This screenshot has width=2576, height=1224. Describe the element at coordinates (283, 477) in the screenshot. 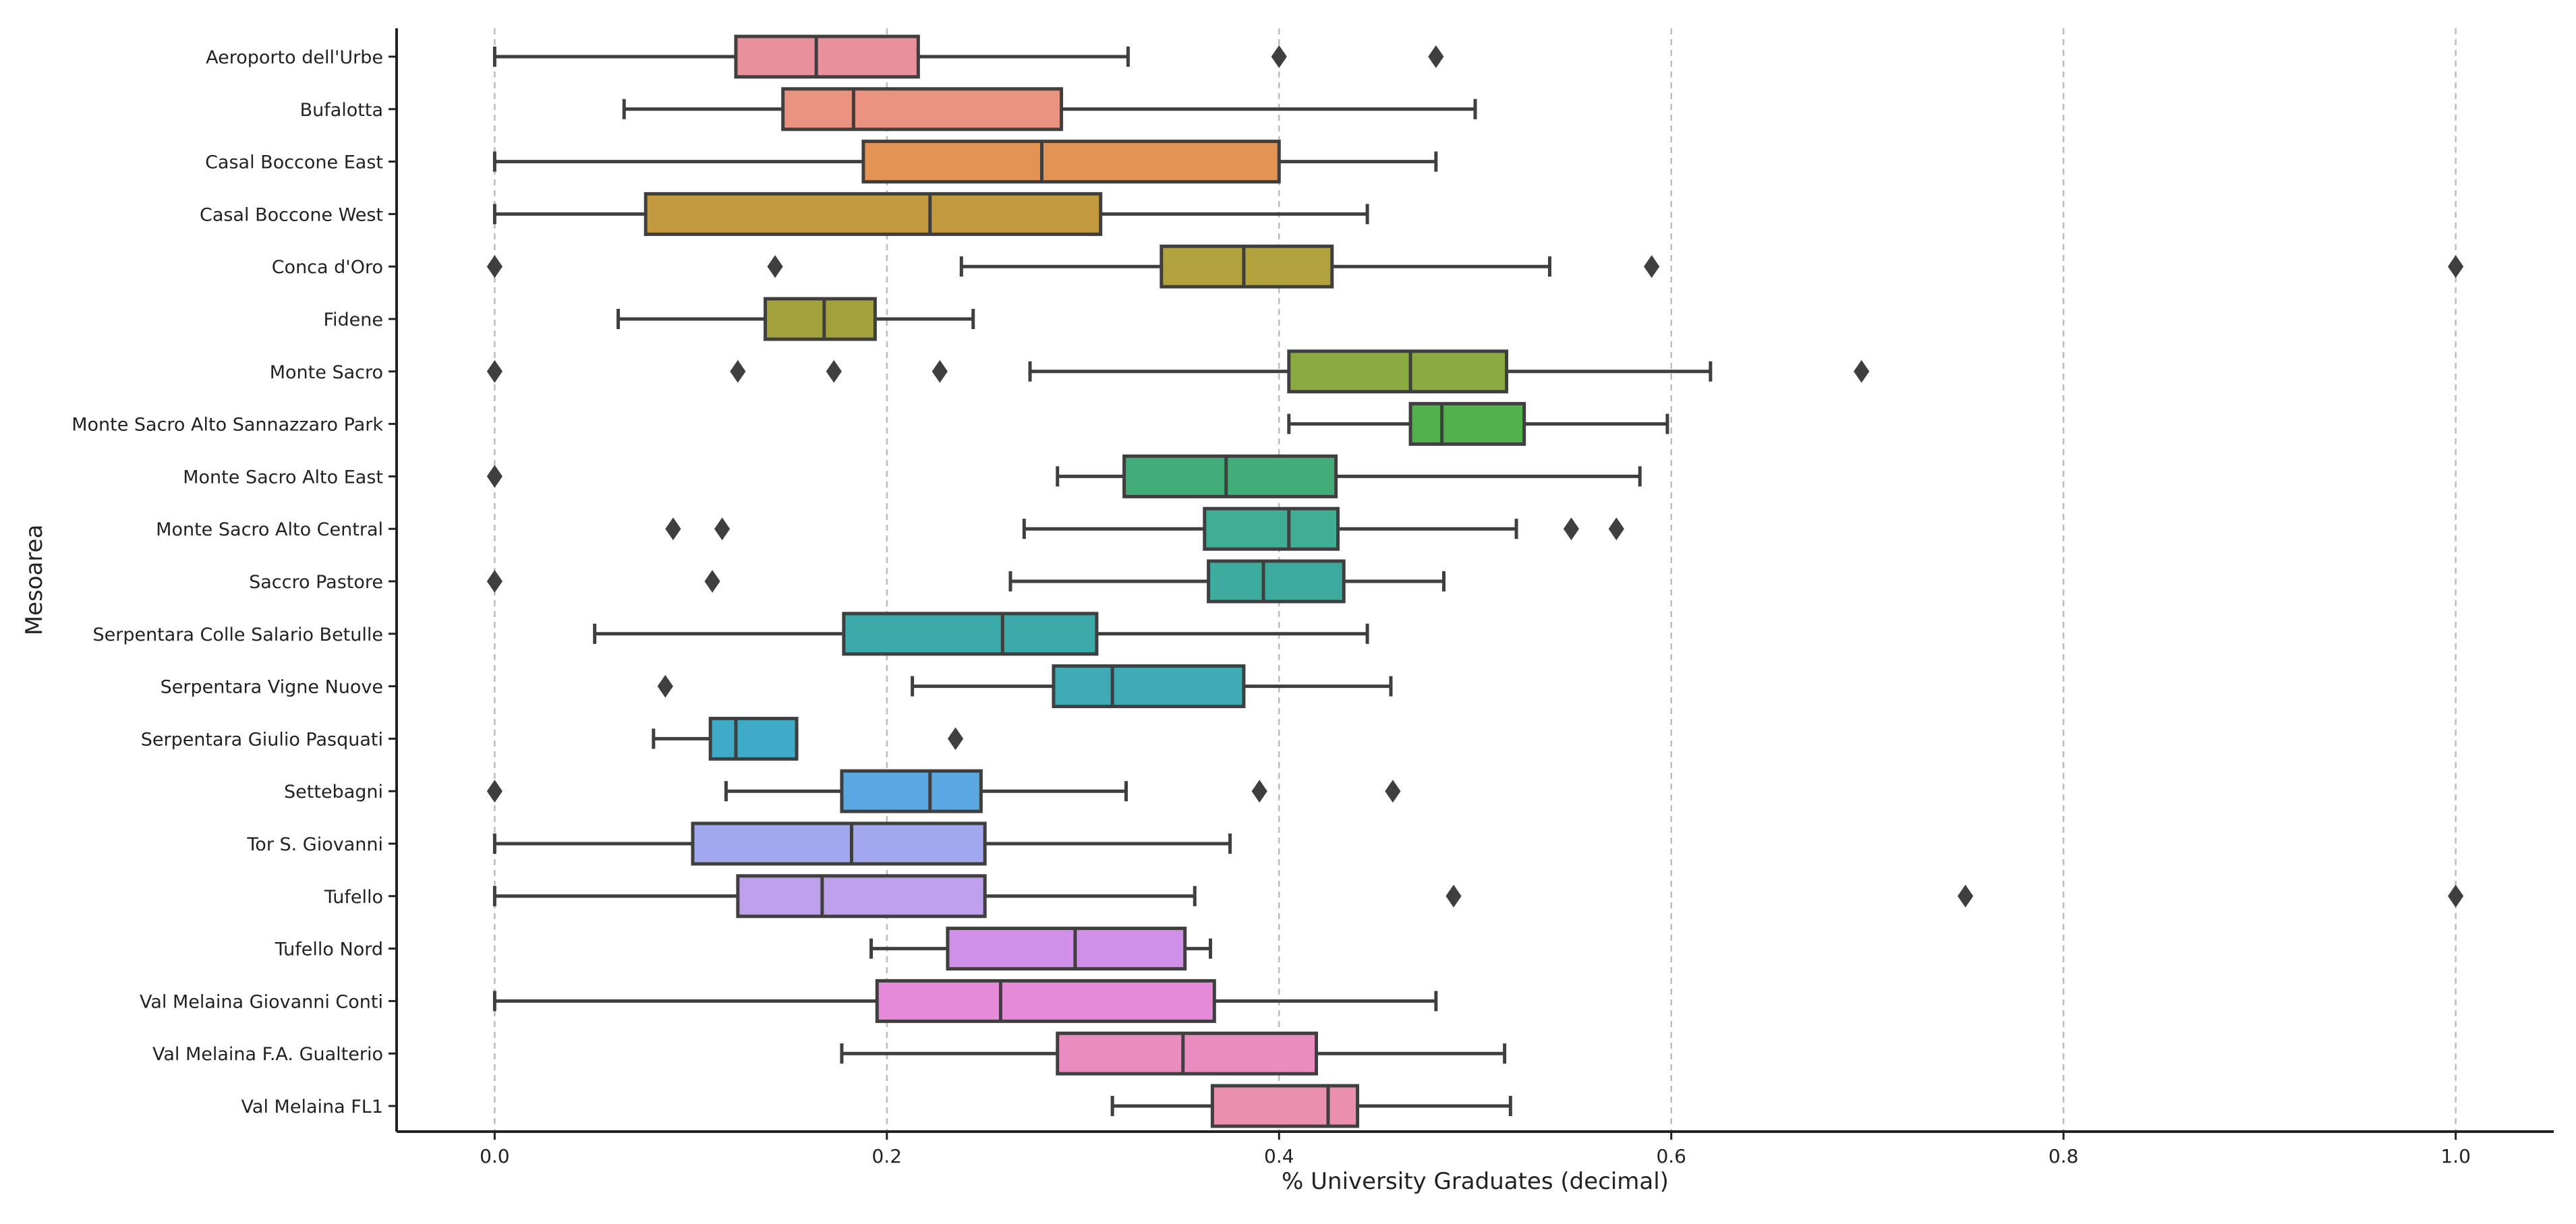

I see `y-tick-label: Monte Sacro Alto East` at that location.